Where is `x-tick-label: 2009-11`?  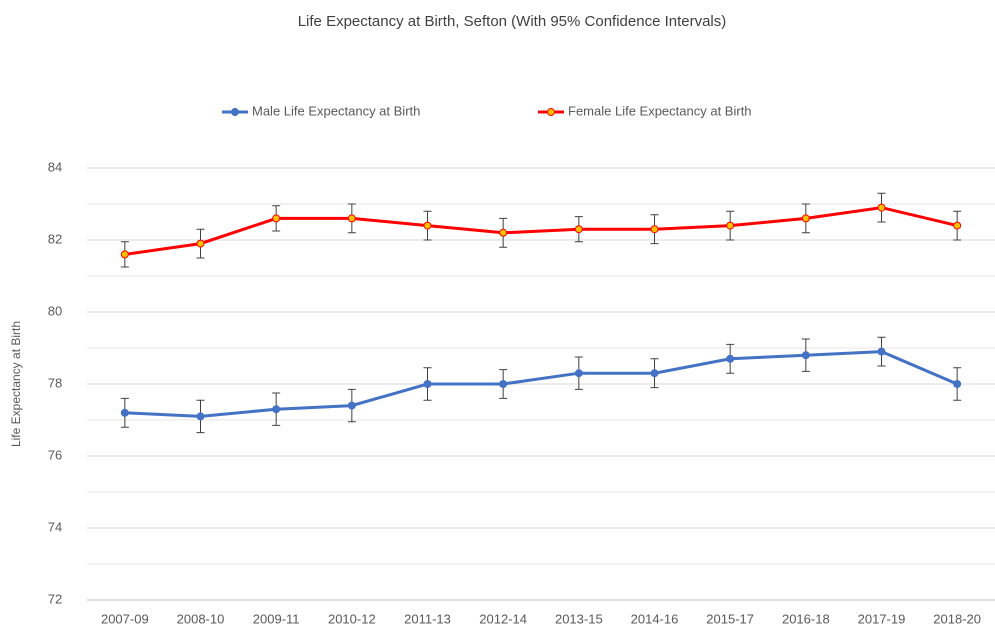
x-tick-label: 2009-11 is located at coordinates (276, 618).